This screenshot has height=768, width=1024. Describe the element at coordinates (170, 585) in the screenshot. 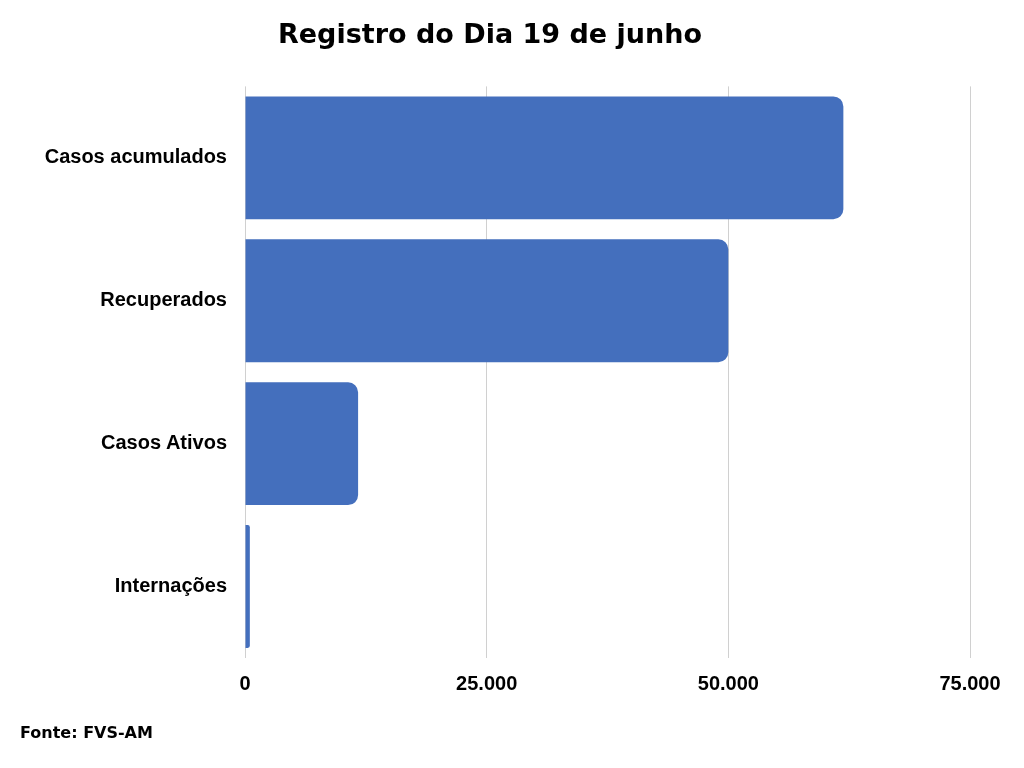

I see `y-tick-label: Internações` at that location.